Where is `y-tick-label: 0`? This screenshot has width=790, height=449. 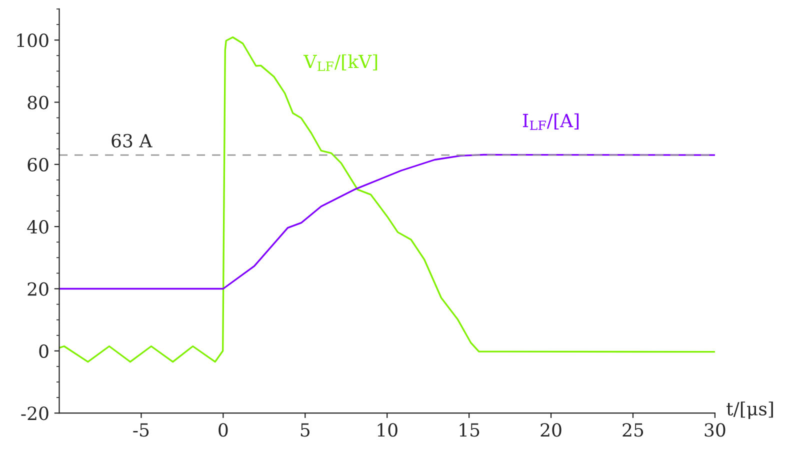
y-tick-label: 0 is located at coordinates (43, 351).